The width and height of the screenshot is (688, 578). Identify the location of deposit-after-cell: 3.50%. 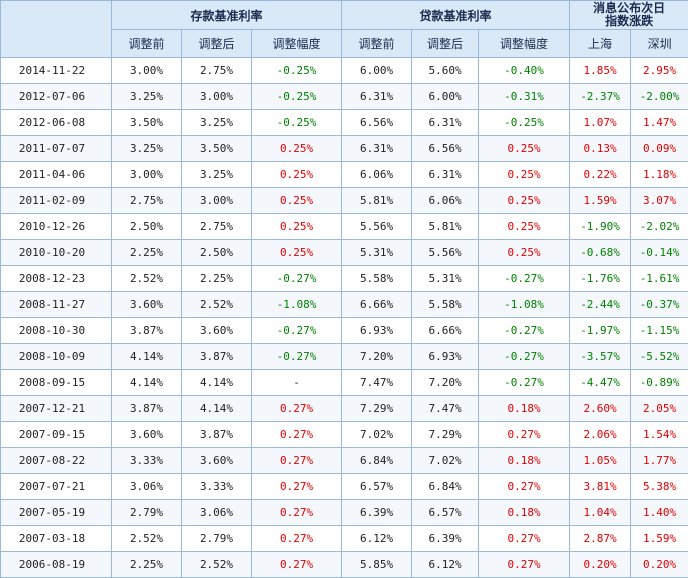
(217, 149).